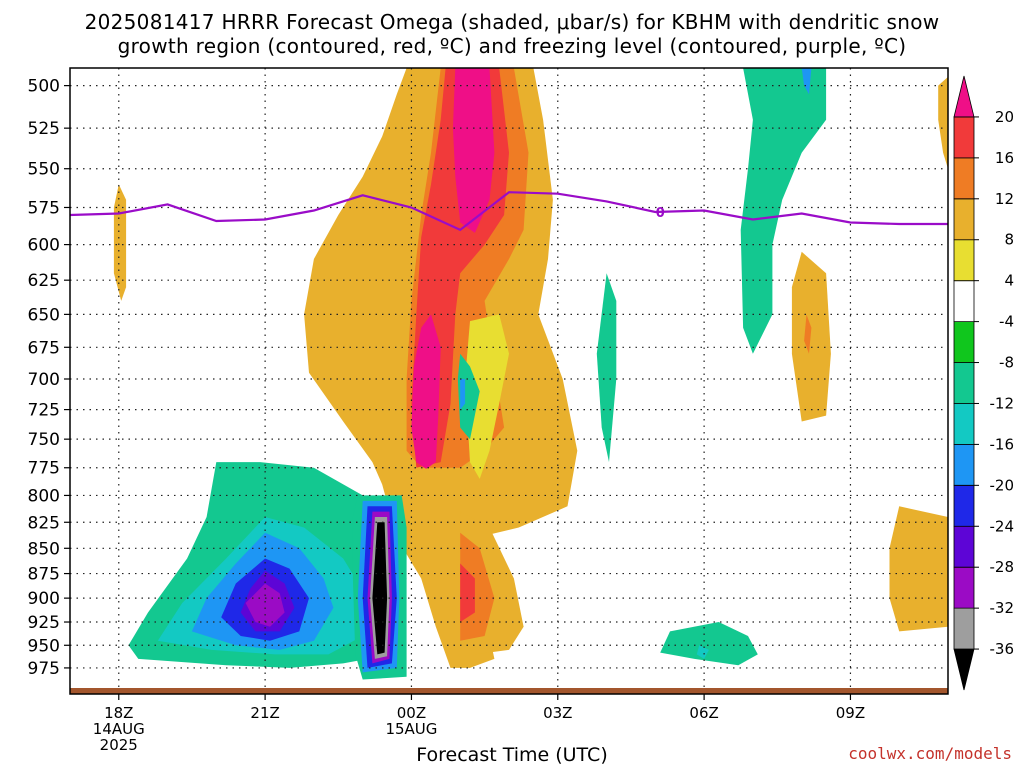  What do you see at coordinates (1002, 649) in the screenshot?
I see `colorbar-label-0: -36` at bounding box center [1002, 649].